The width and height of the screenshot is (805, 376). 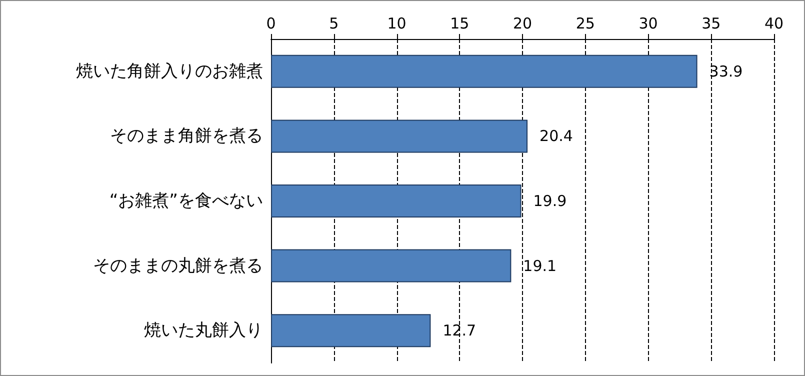 What do you see at coordinates (540, 265) in the screenshot?
I see `data-label: 19.1` at bounding box center [540, 265].